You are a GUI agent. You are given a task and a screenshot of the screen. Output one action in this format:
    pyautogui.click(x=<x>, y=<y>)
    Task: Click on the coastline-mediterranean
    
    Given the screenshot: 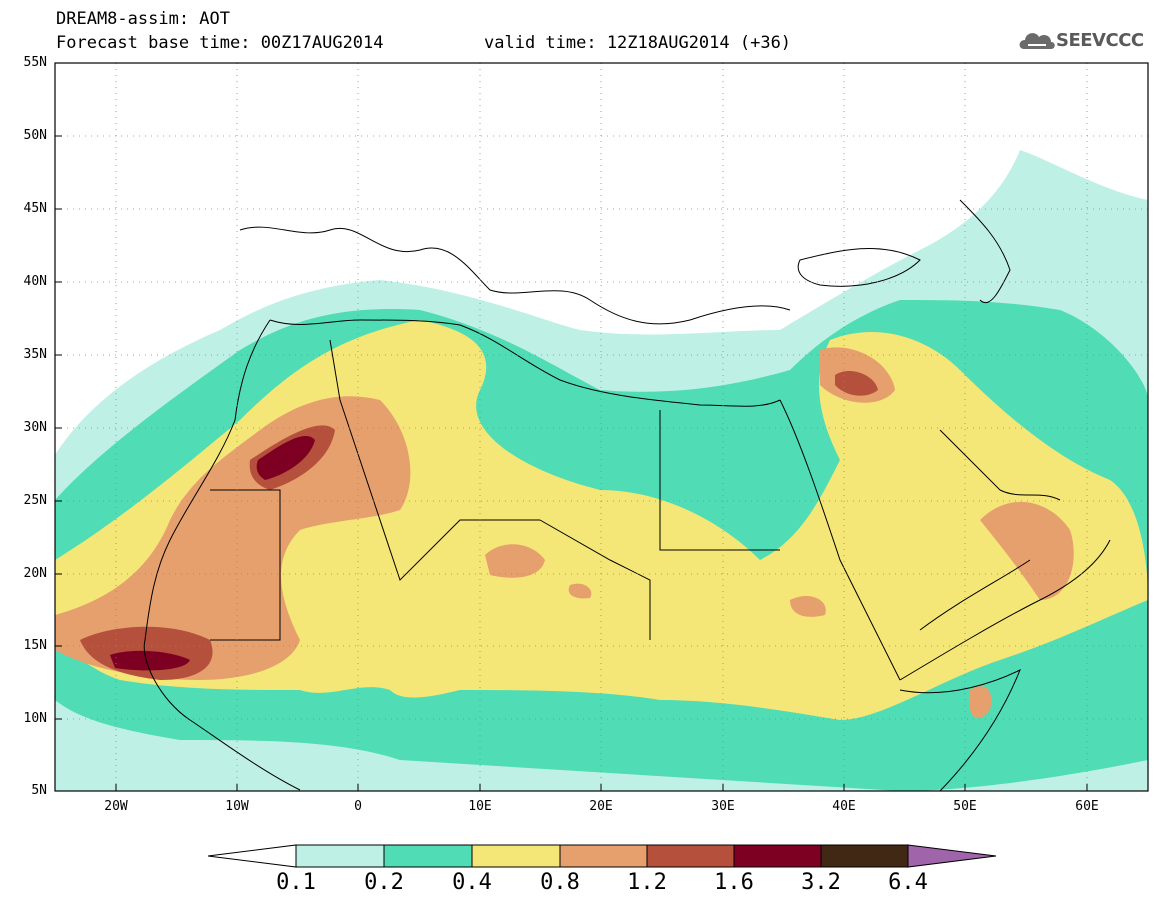 What is the action you would take?
    pyautogui.click(x=525, y=363)
    